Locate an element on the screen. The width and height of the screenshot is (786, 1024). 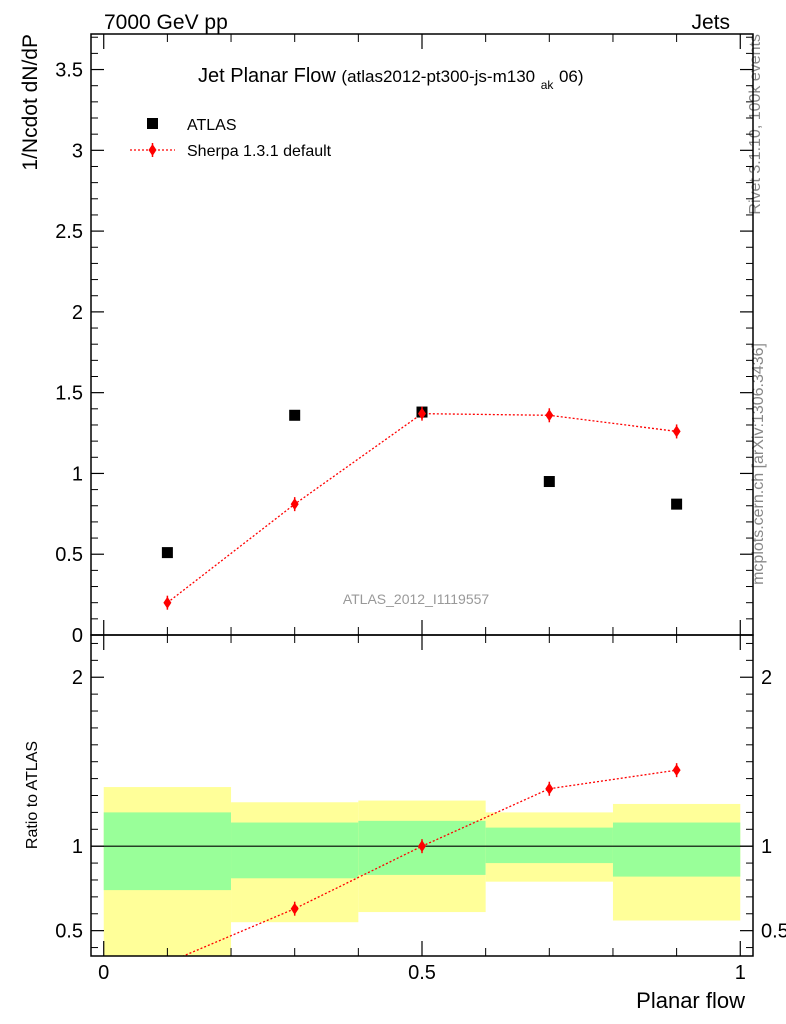
ratio-ytick-label-right: 0.5 is located at coordinates (773, 932).